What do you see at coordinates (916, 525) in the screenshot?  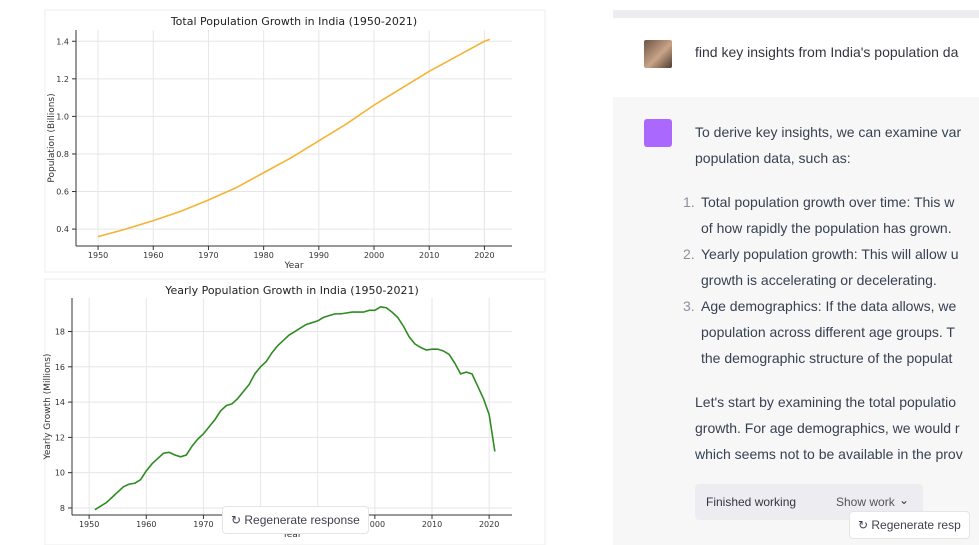 I see `button-label: Regenerate resp` at bounding box center [916, 525].